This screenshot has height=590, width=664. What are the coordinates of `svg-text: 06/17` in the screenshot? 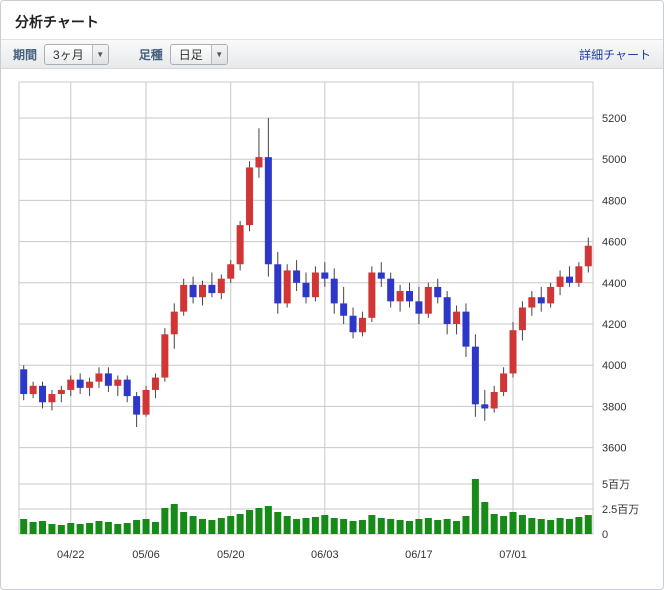 It's located at (419, 555).